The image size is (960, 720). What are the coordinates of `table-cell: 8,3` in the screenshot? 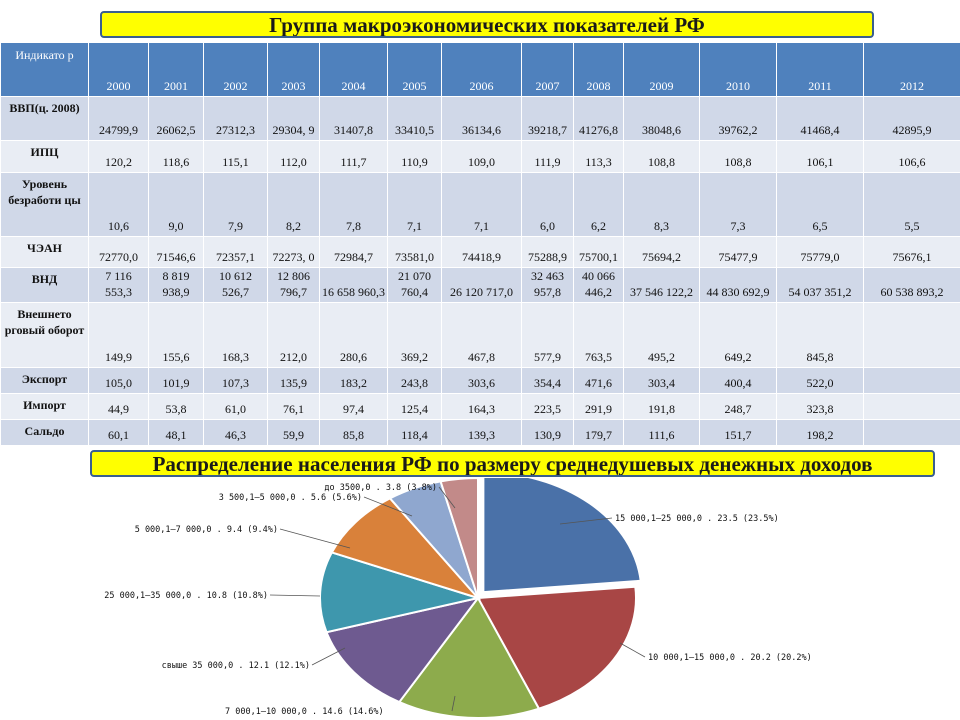 It's located at (661, 204).